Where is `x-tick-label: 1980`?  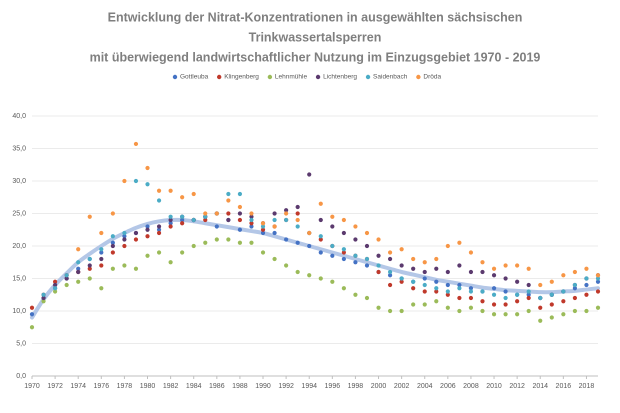 x-tick-label: 1980 is located at coordinates (148, 386).